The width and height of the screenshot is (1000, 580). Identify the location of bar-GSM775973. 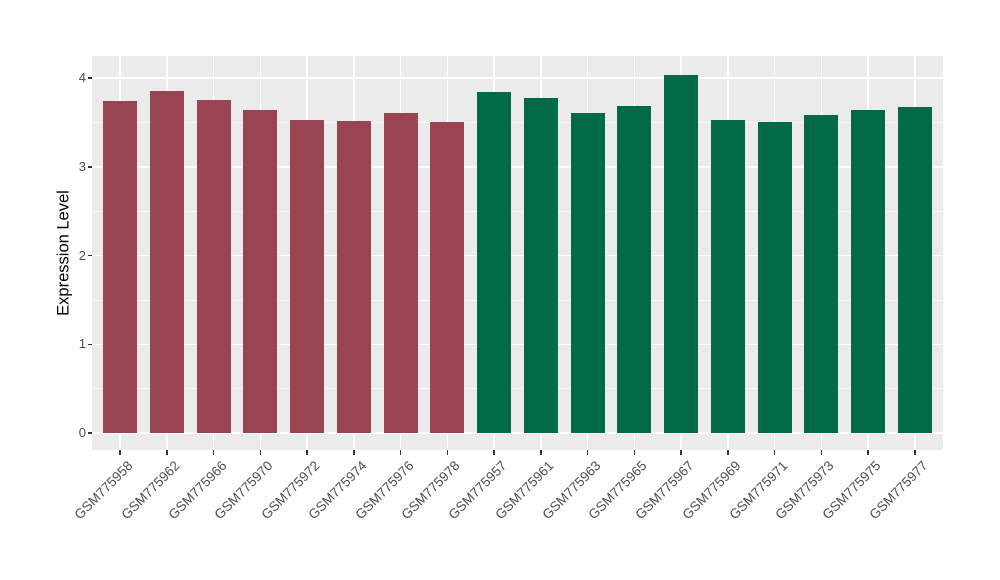
(821, 274).